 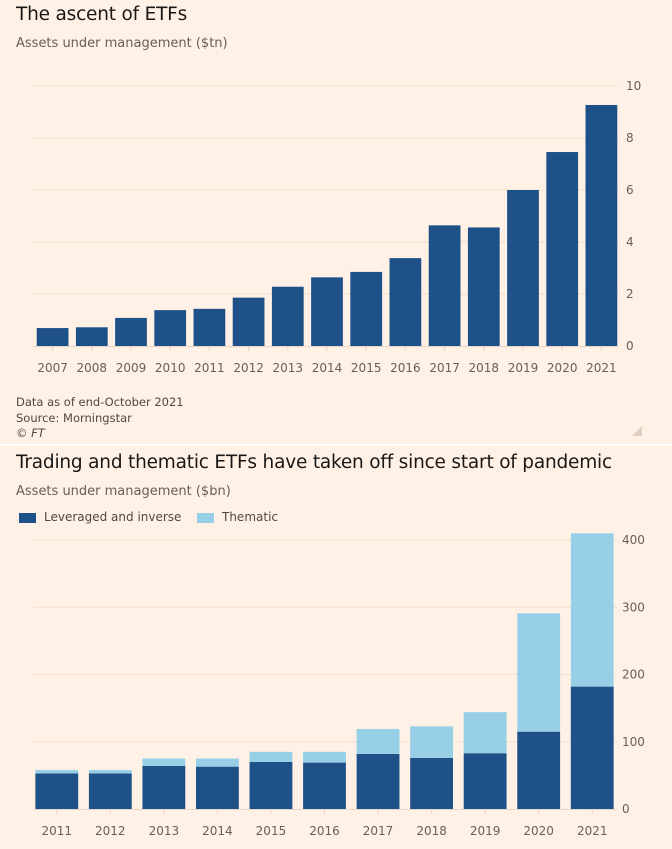 What do you see at coordinates (562, 249) in the screenshot?
I see `bar-2020` at bounding box center [562, 249].